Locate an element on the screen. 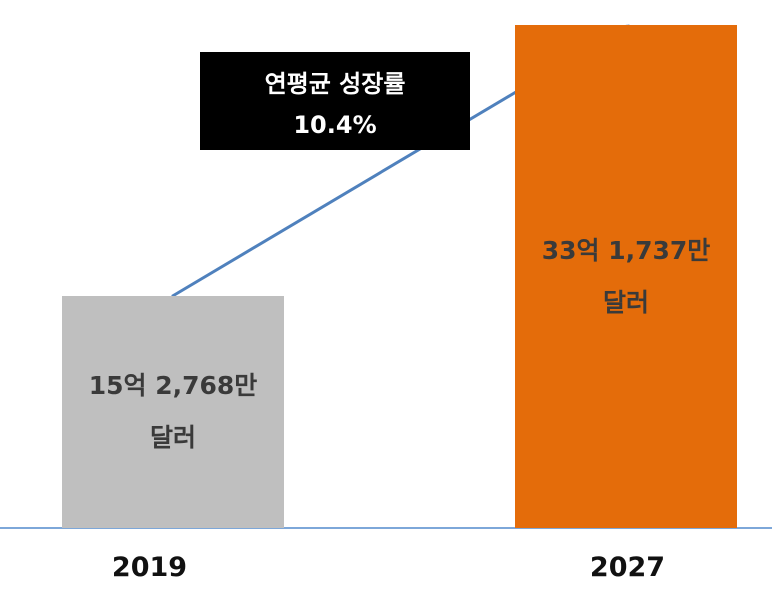 This screenshot has width=772, height=591. annotation-text: 10.4% is located at coordinates (335, 124).